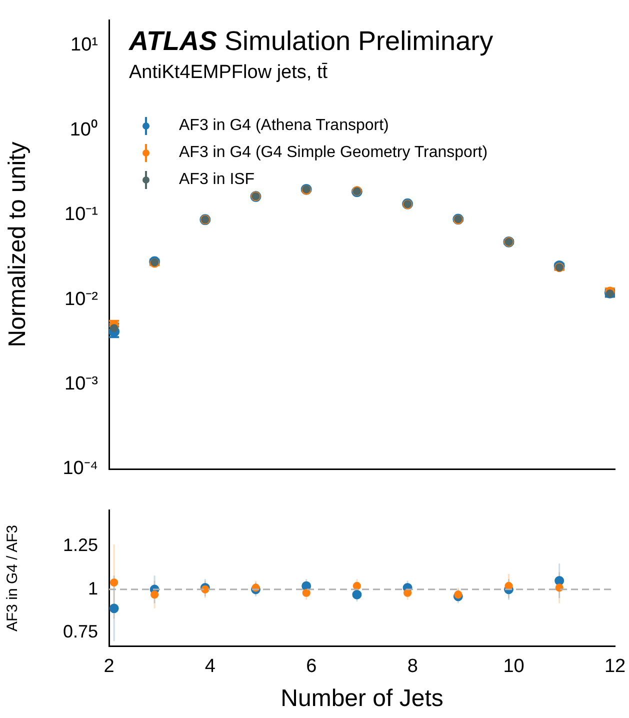 This screenshot has height=718, width=629. I want to click on legend-label: AF3 in ISF, so click(217, 180).